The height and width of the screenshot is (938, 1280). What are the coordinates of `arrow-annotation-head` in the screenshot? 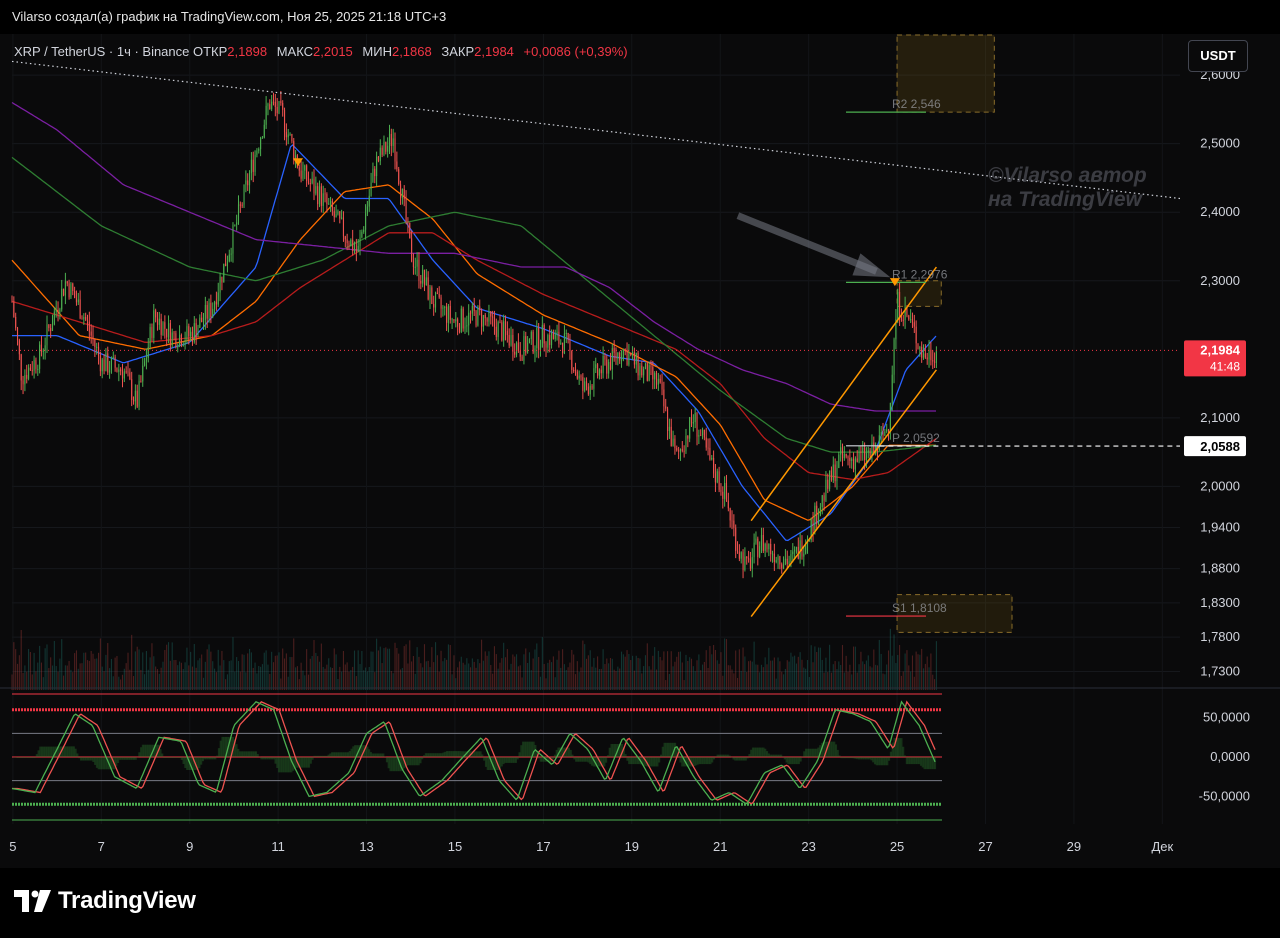 It's located at (871, 265).